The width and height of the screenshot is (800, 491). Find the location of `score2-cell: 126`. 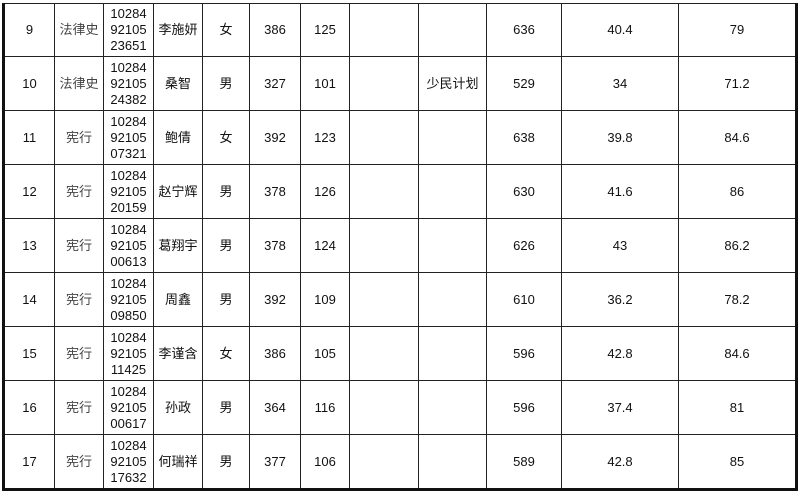

score2-cell: 126 is located at coordinates (325, 191).